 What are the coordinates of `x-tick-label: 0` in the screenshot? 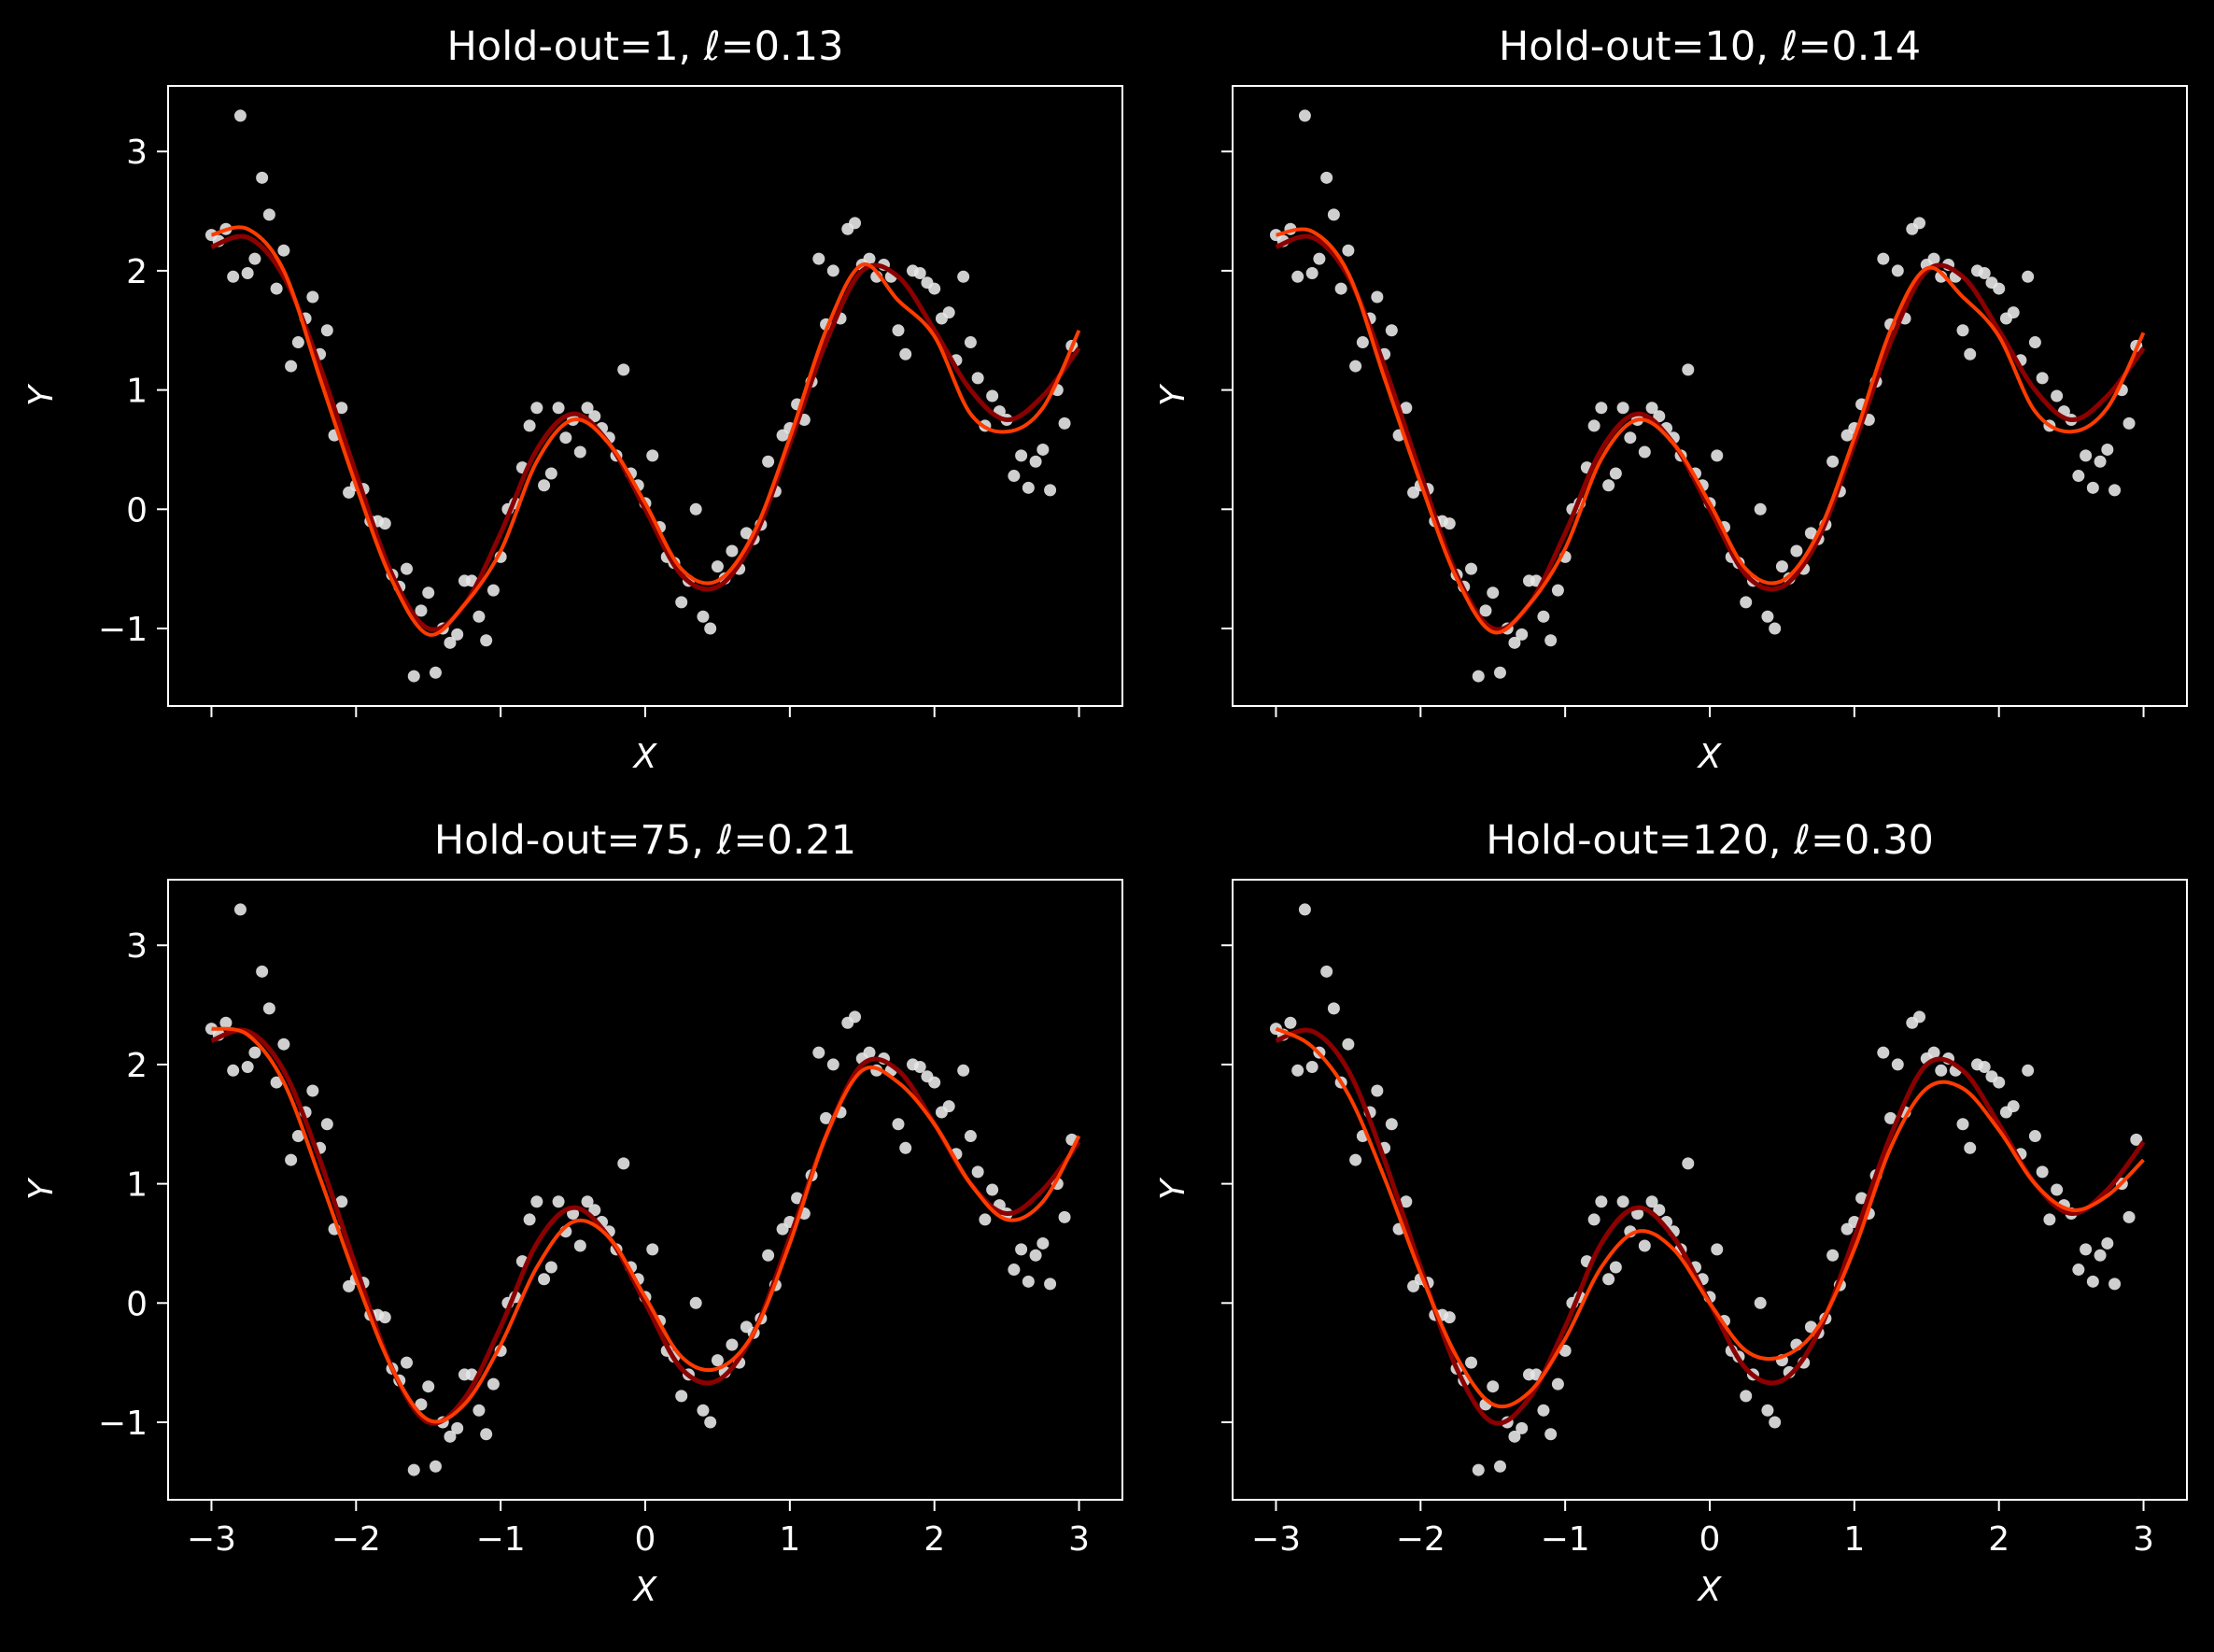 It's located at (645, 1539).